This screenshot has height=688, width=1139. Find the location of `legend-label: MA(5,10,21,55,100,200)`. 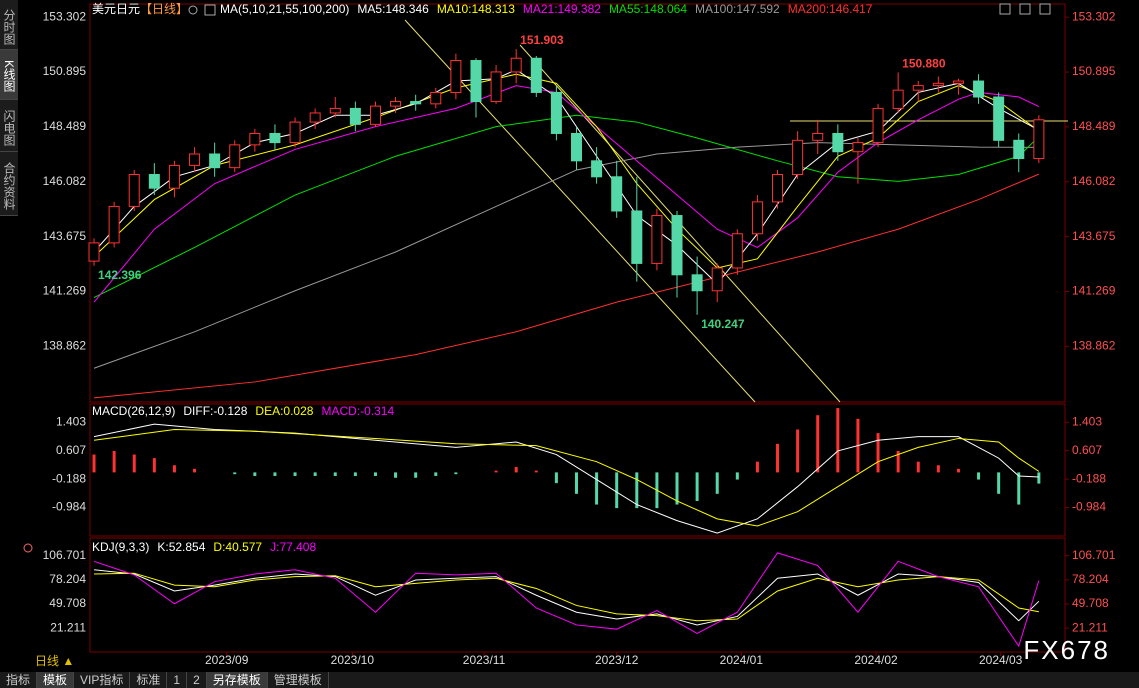

legend-label: MA(5,10,21,55,100,200) is located at coordinates (284, 9).